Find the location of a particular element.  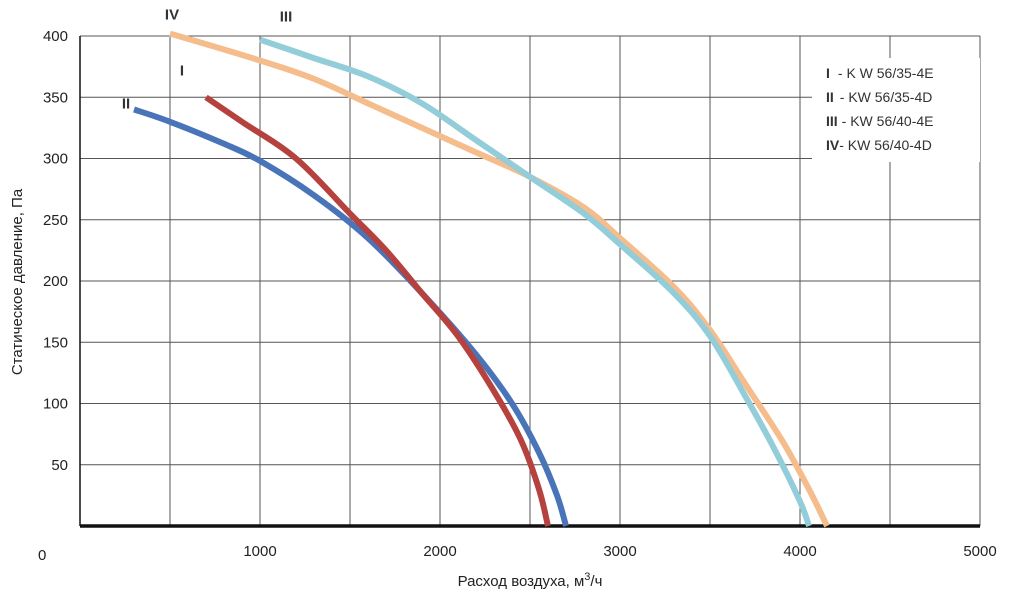

y-tick-label: 350 is located at coordinates (55, 97).